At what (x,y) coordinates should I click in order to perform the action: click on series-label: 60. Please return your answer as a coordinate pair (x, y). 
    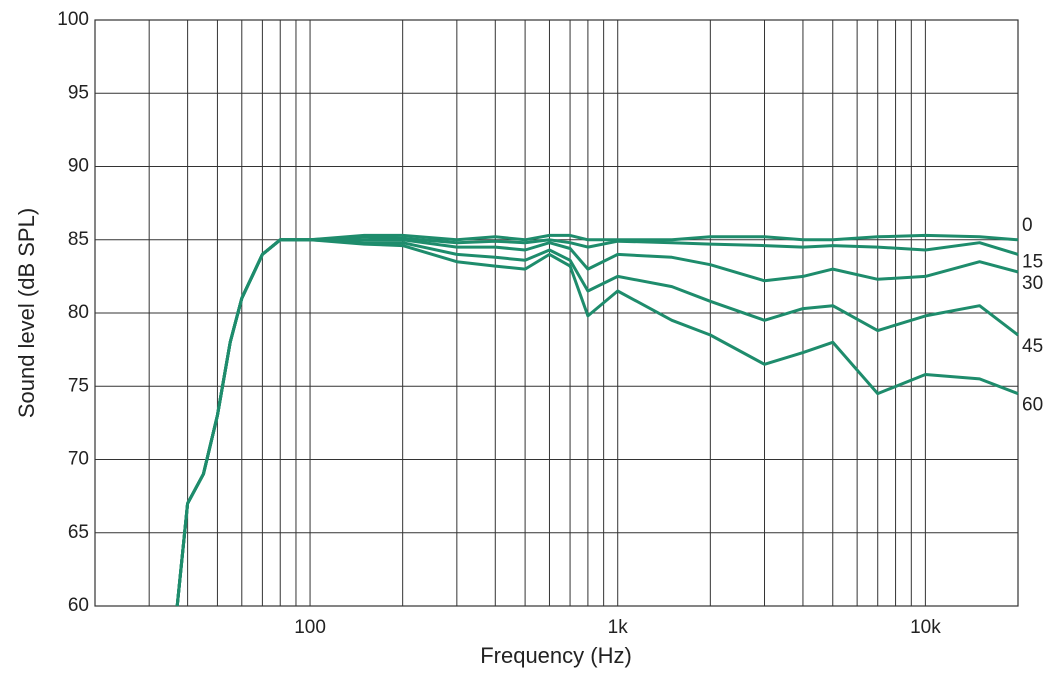
    Looking at the image, I should click on (1032, 405).